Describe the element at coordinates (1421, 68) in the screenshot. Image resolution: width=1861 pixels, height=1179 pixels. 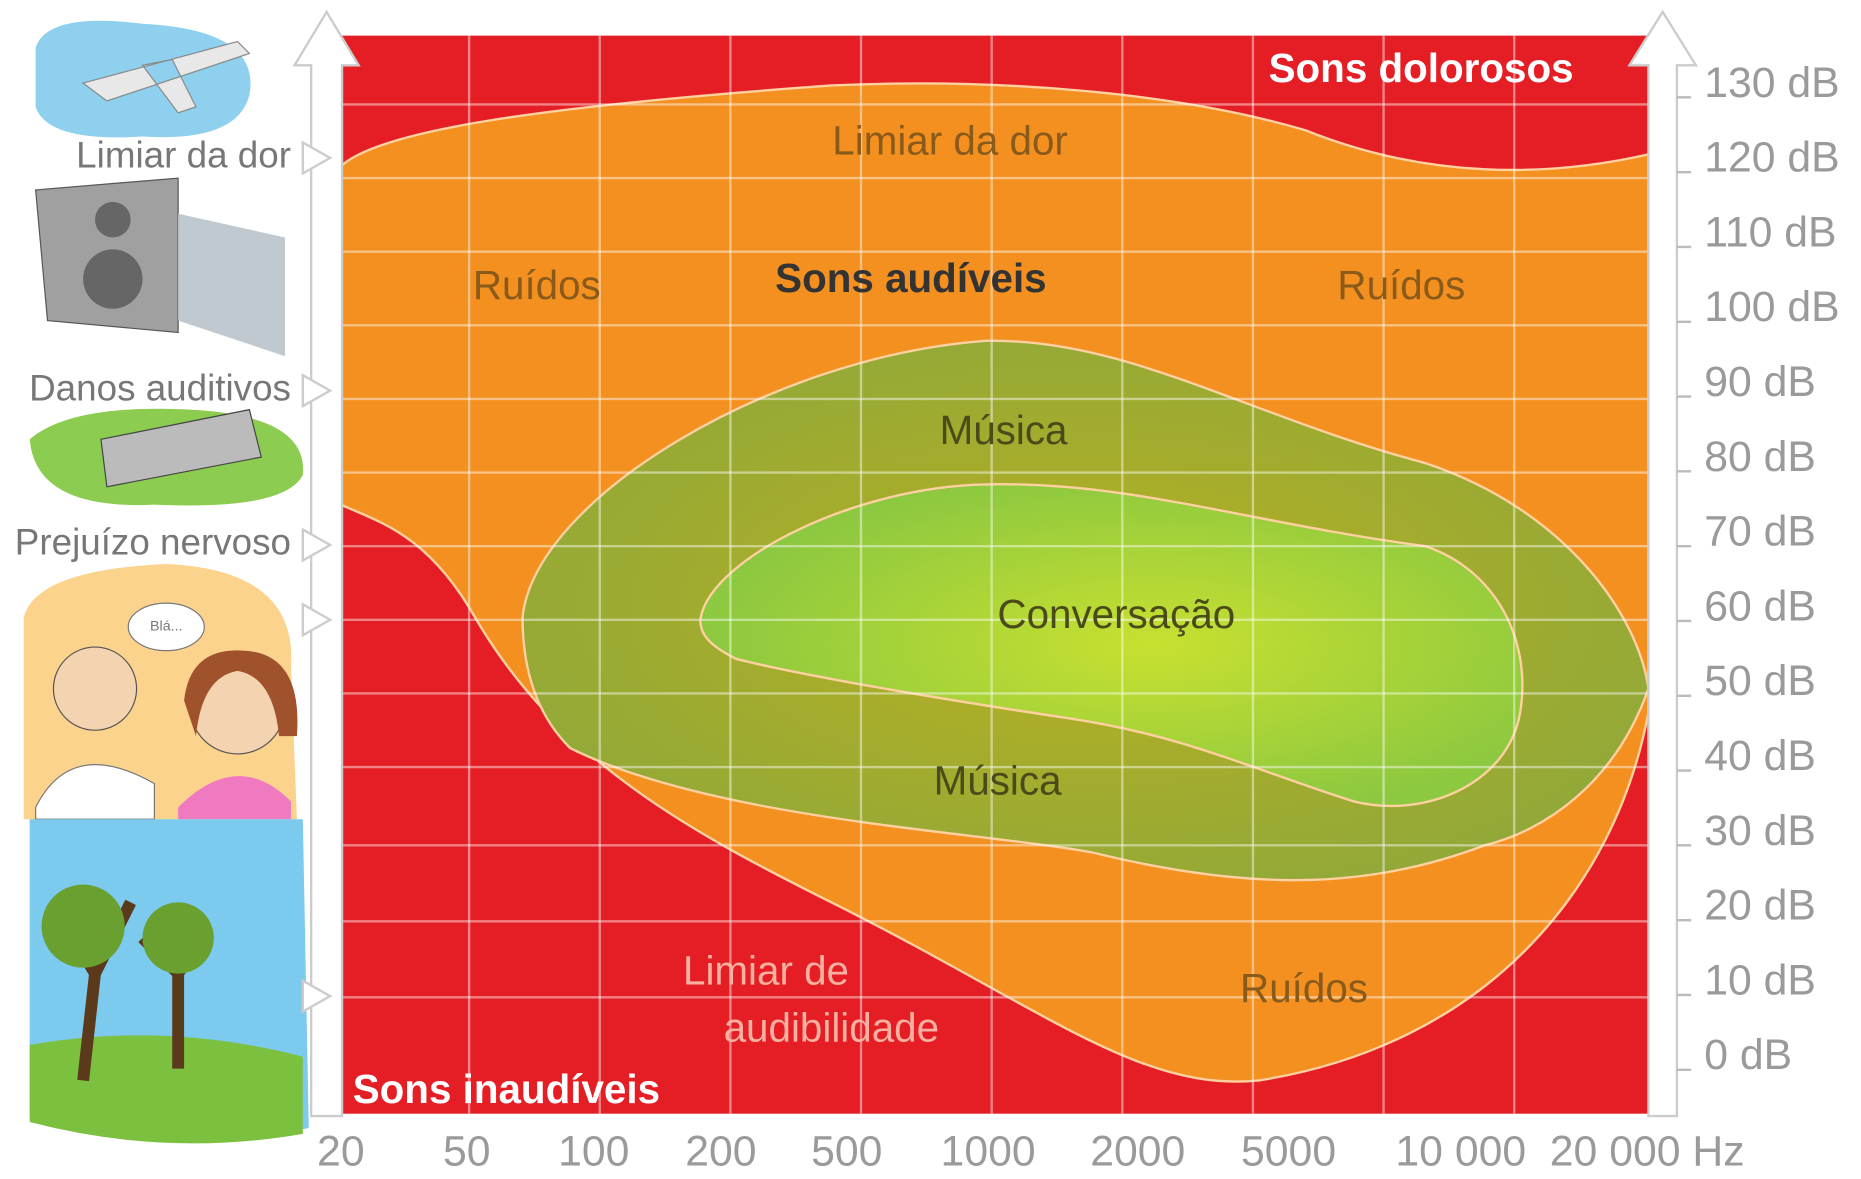
I see `painful-label: Sons dolorosos` at that location.